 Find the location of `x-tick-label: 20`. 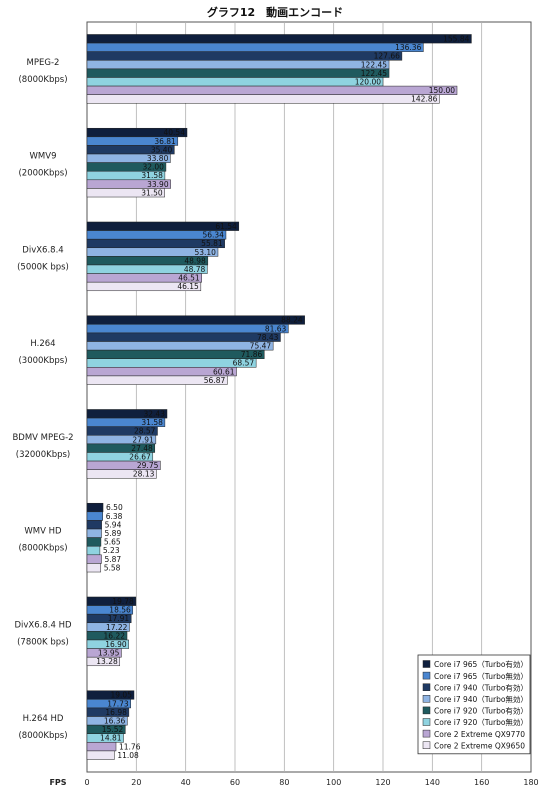

x-tick-label: 20 is located at coordinates (136, 782).